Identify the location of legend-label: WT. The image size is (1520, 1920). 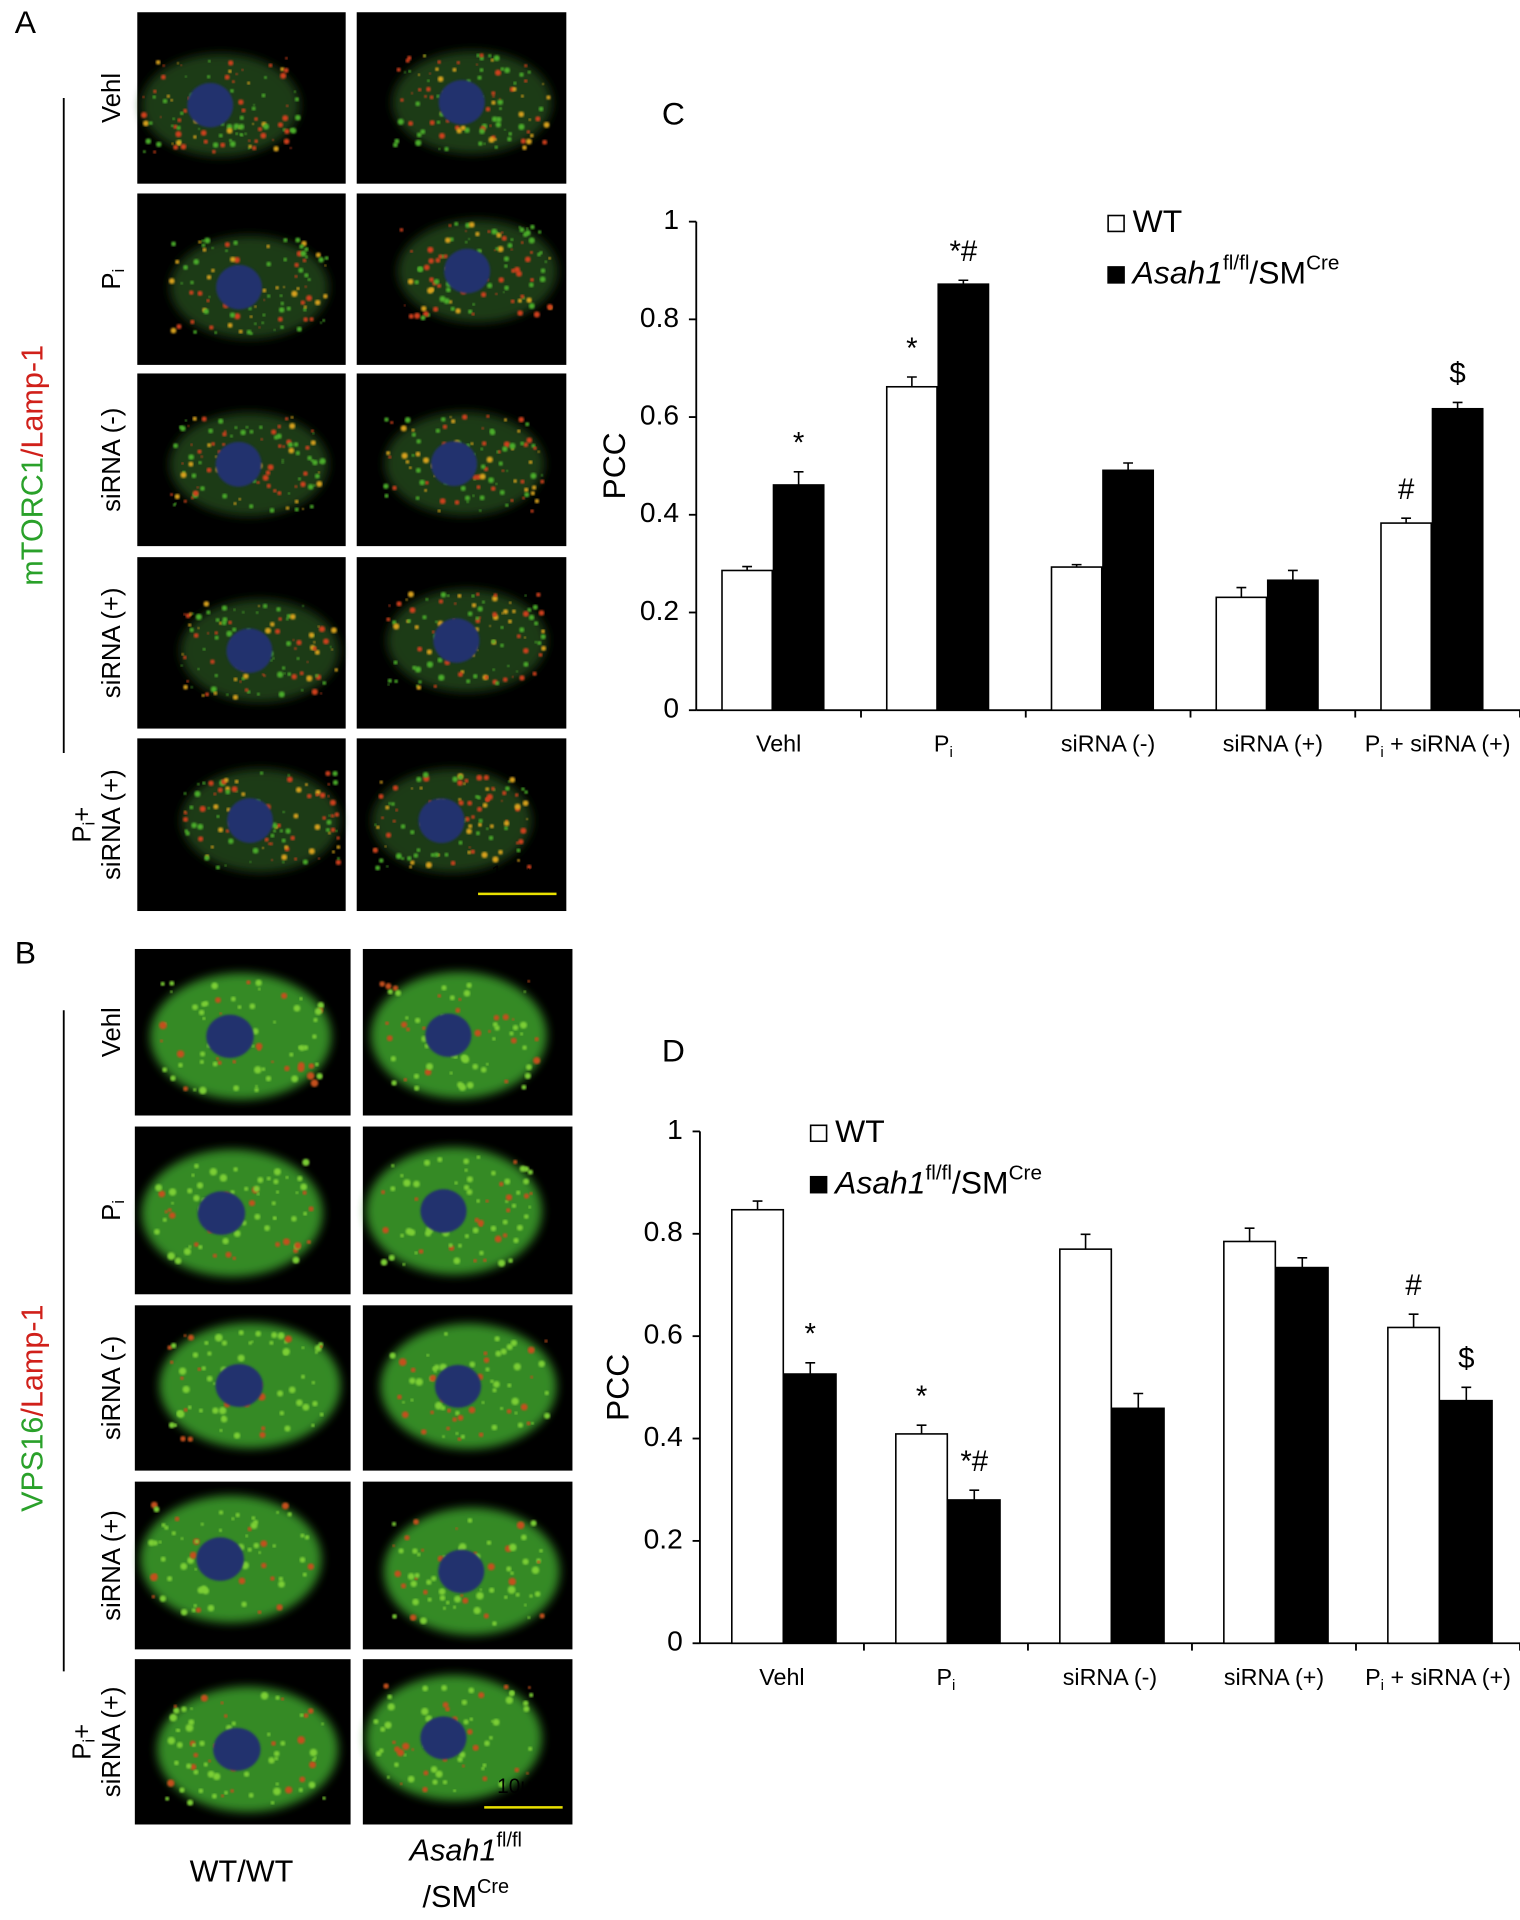
(860, 1131).